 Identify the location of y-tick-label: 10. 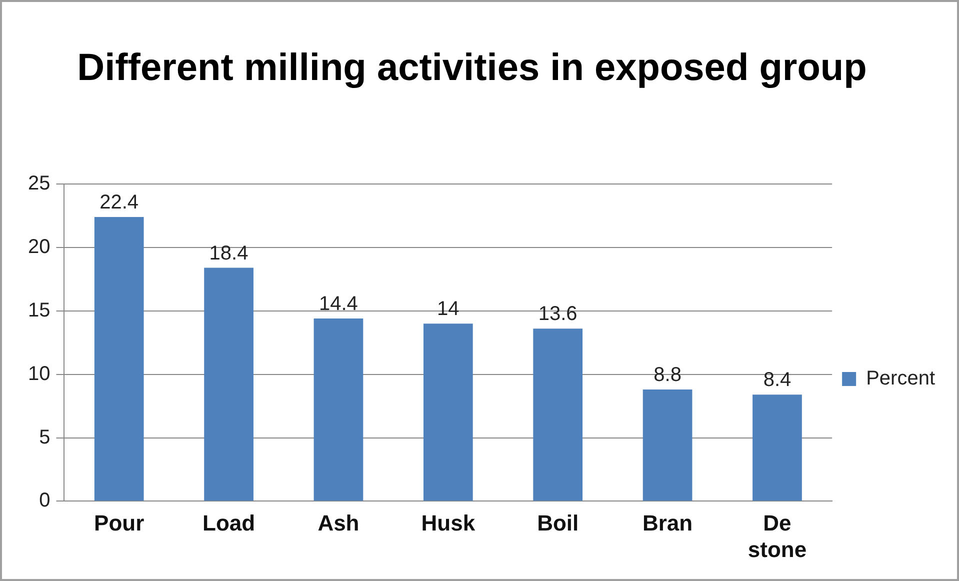
(39, 373).